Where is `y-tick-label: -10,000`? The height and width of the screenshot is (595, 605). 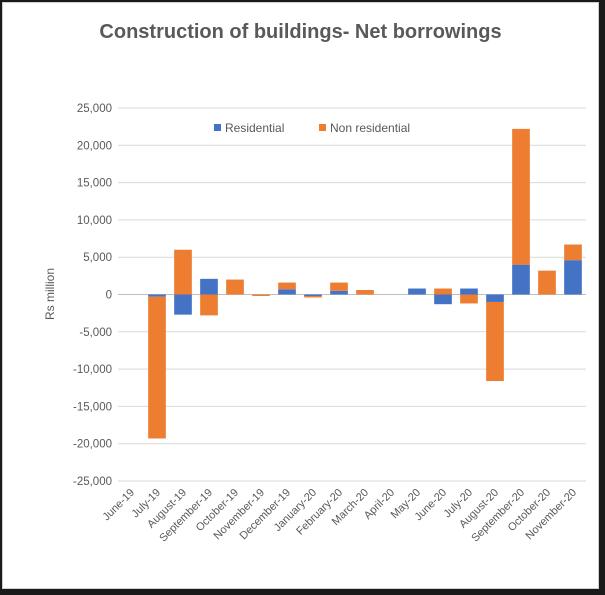
y-tick-label: -10,000 is located at coordinates (92, 370).